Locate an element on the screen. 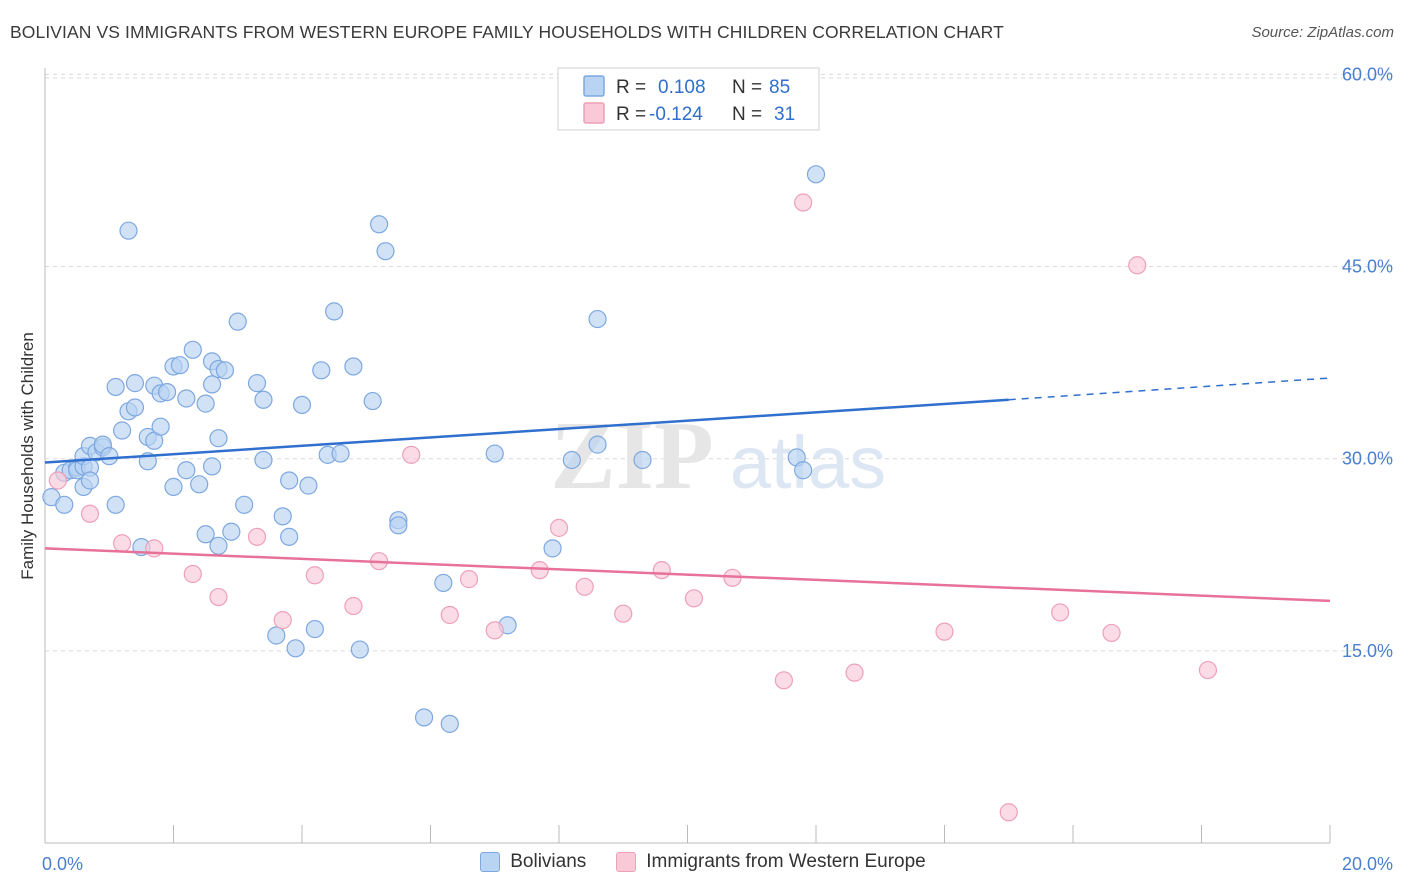 The height and width of the screenshot is (892, 1406). y-tick-label: 30.0% is located at coordinates (1367, 459).